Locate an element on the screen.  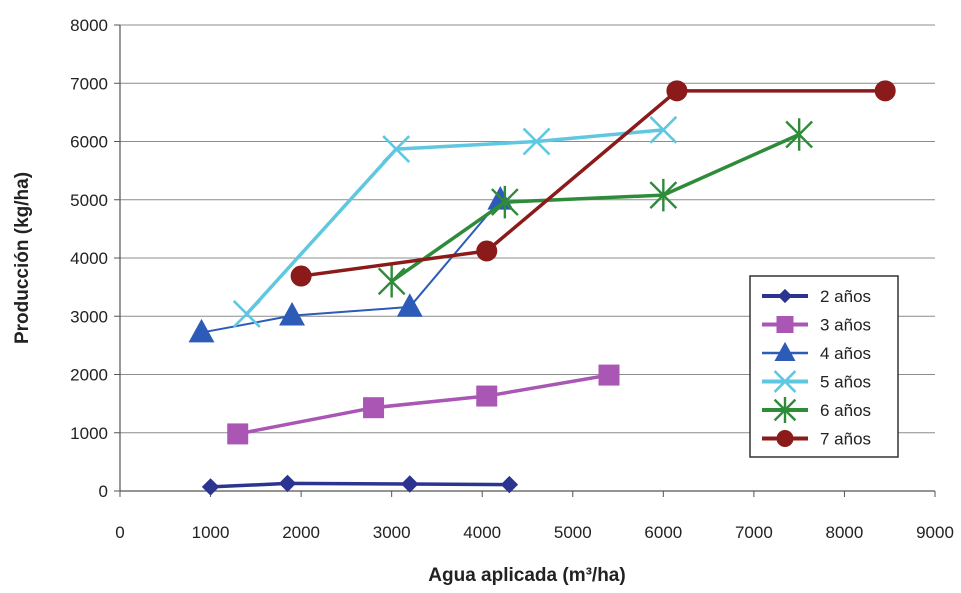
x-tick-label: 4000 is located at coordinates (482, 532).